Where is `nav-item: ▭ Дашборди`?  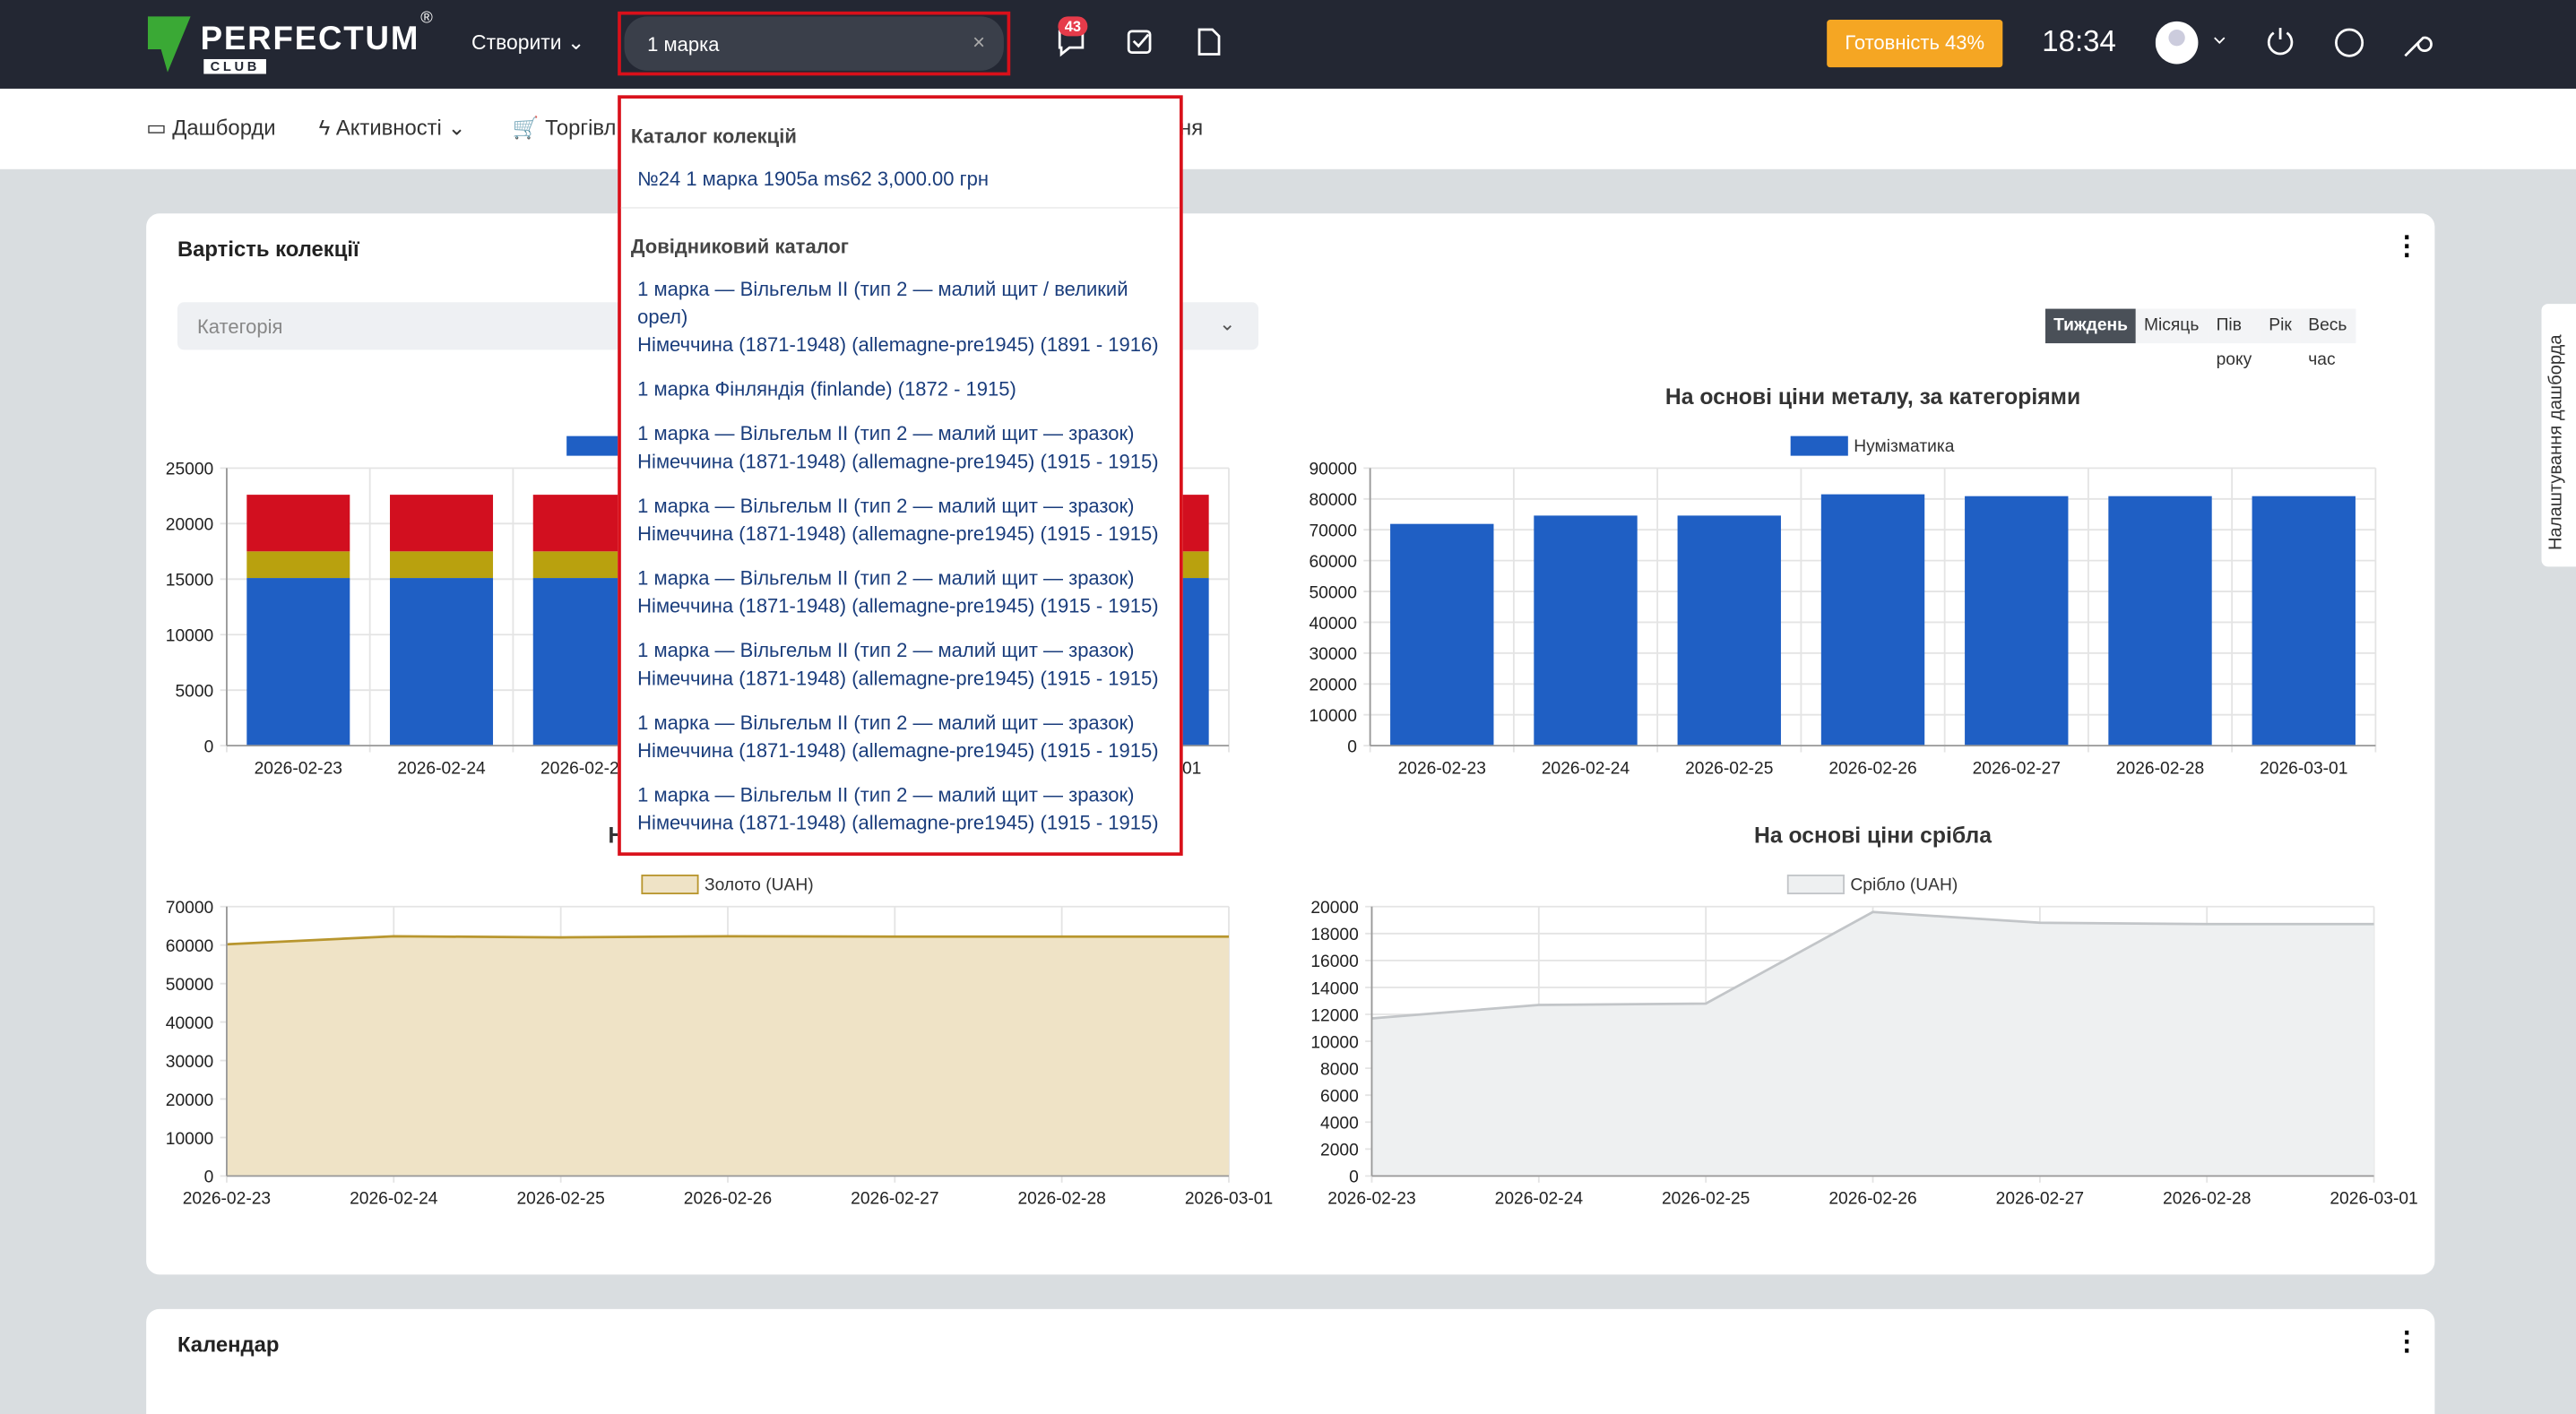 nav-item: ▭ Дашборди is located at coordinates (211, 127).